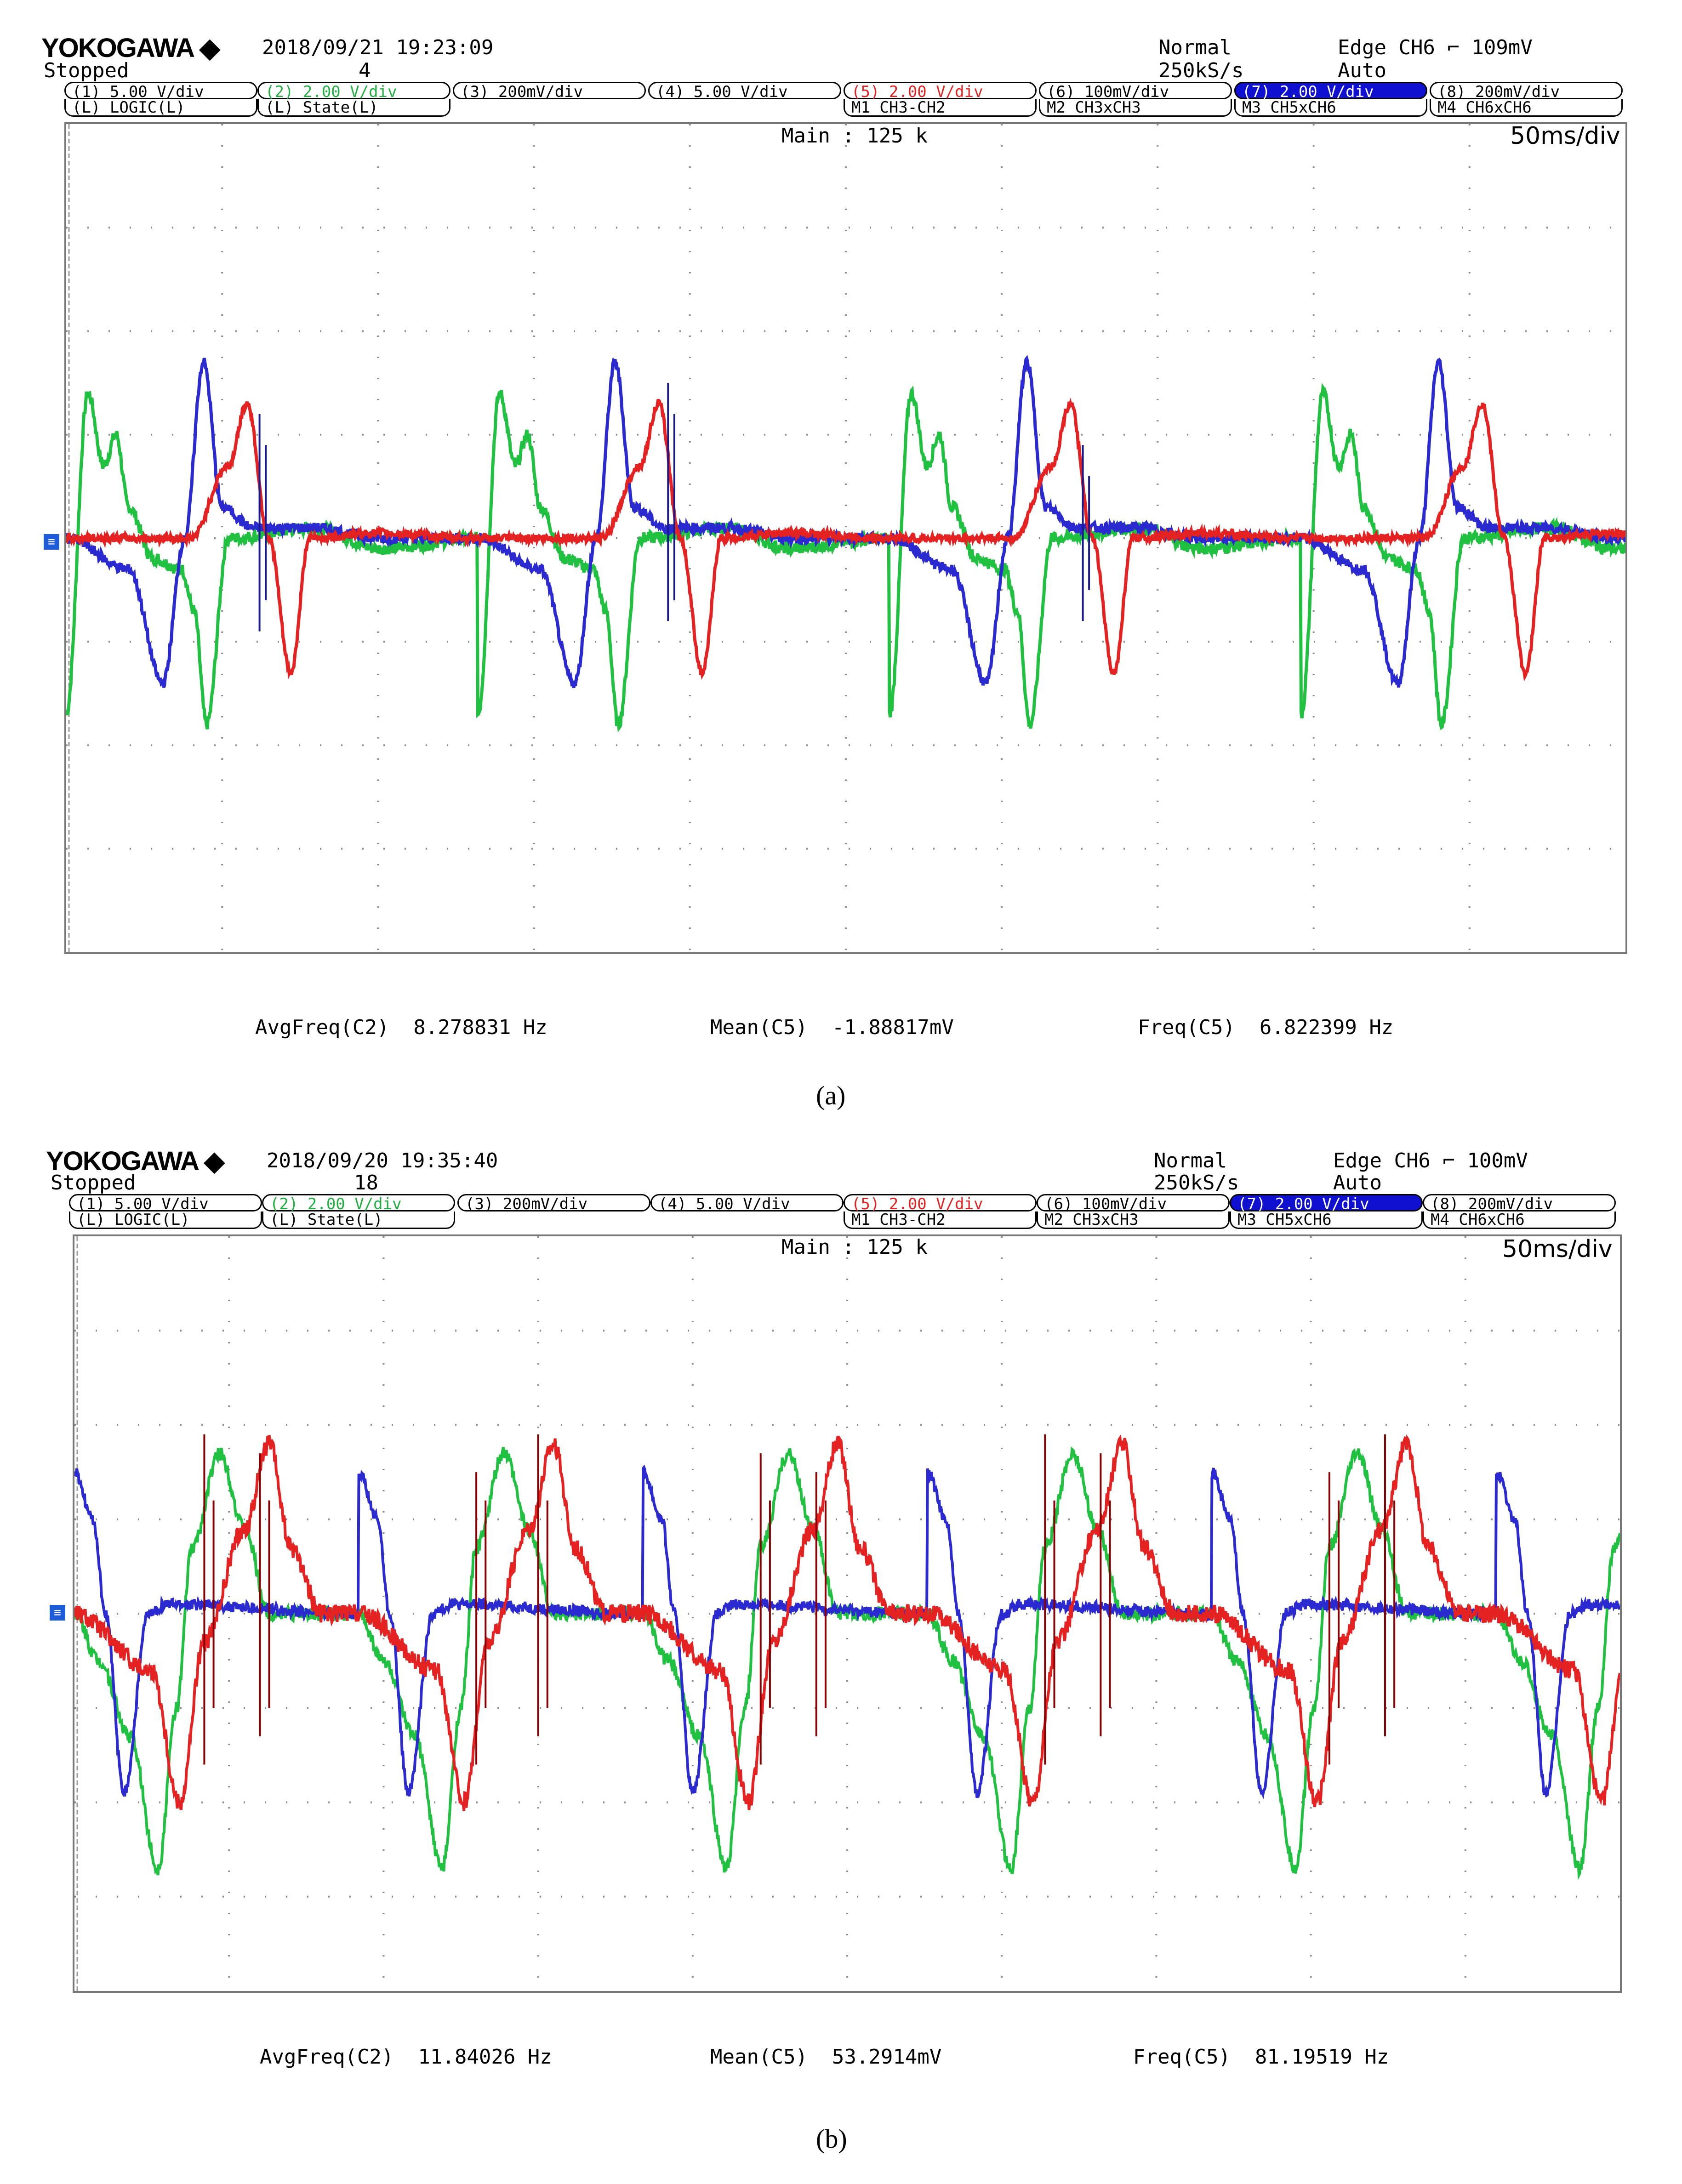 Image resolution: width=1682 pixels, height=2184 pixels. I want to click on series-red-trace, so click(845, 540).